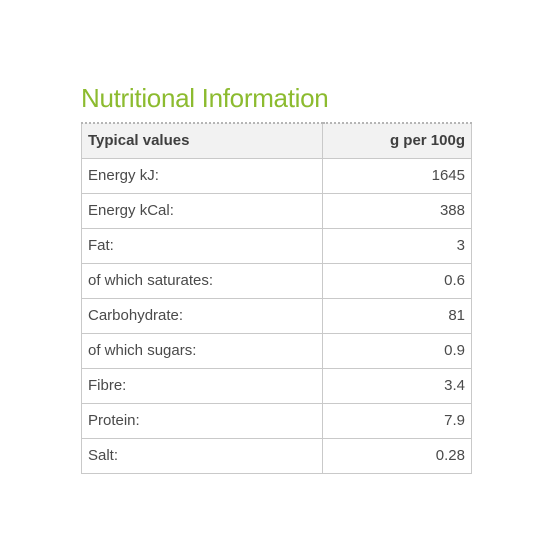 This screenshot has height=560, width=560. What do you see at coordinates (202, 140) in the screenshot?
I see `column-header-typical-values: Typical values` at bounding box center [202, 140].